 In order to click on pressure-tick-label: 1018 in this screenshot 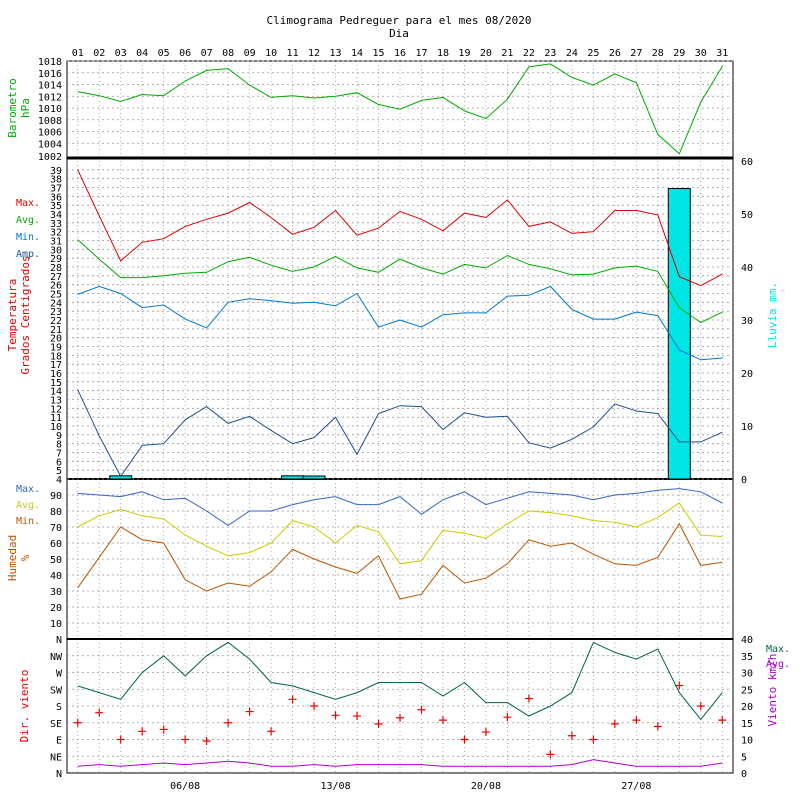, I will do `click(50, 62)`.